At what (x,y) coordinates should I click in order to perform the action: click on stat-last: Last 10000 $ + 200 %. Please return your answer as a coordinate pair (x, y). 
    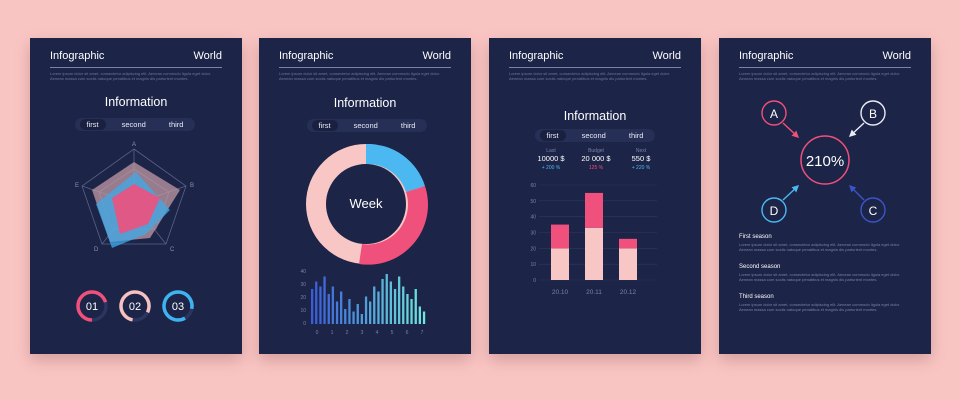
    Looking at the image, I should click on (551, 159).